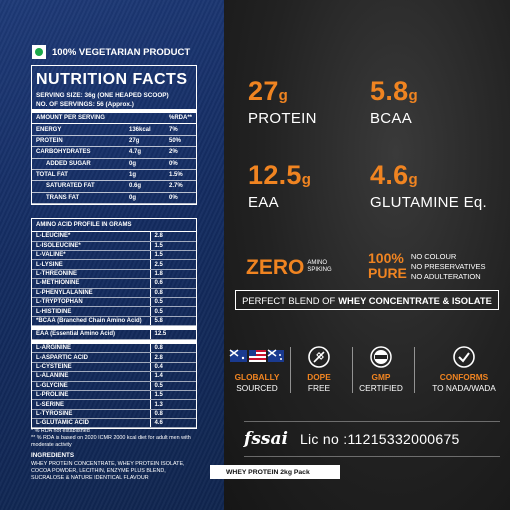 Image resolution: width=510 pixels, height=510 pixels. Describe the element at coordinates (39, 52) in the screenshot. I see `veg-mark-icon` at that location.